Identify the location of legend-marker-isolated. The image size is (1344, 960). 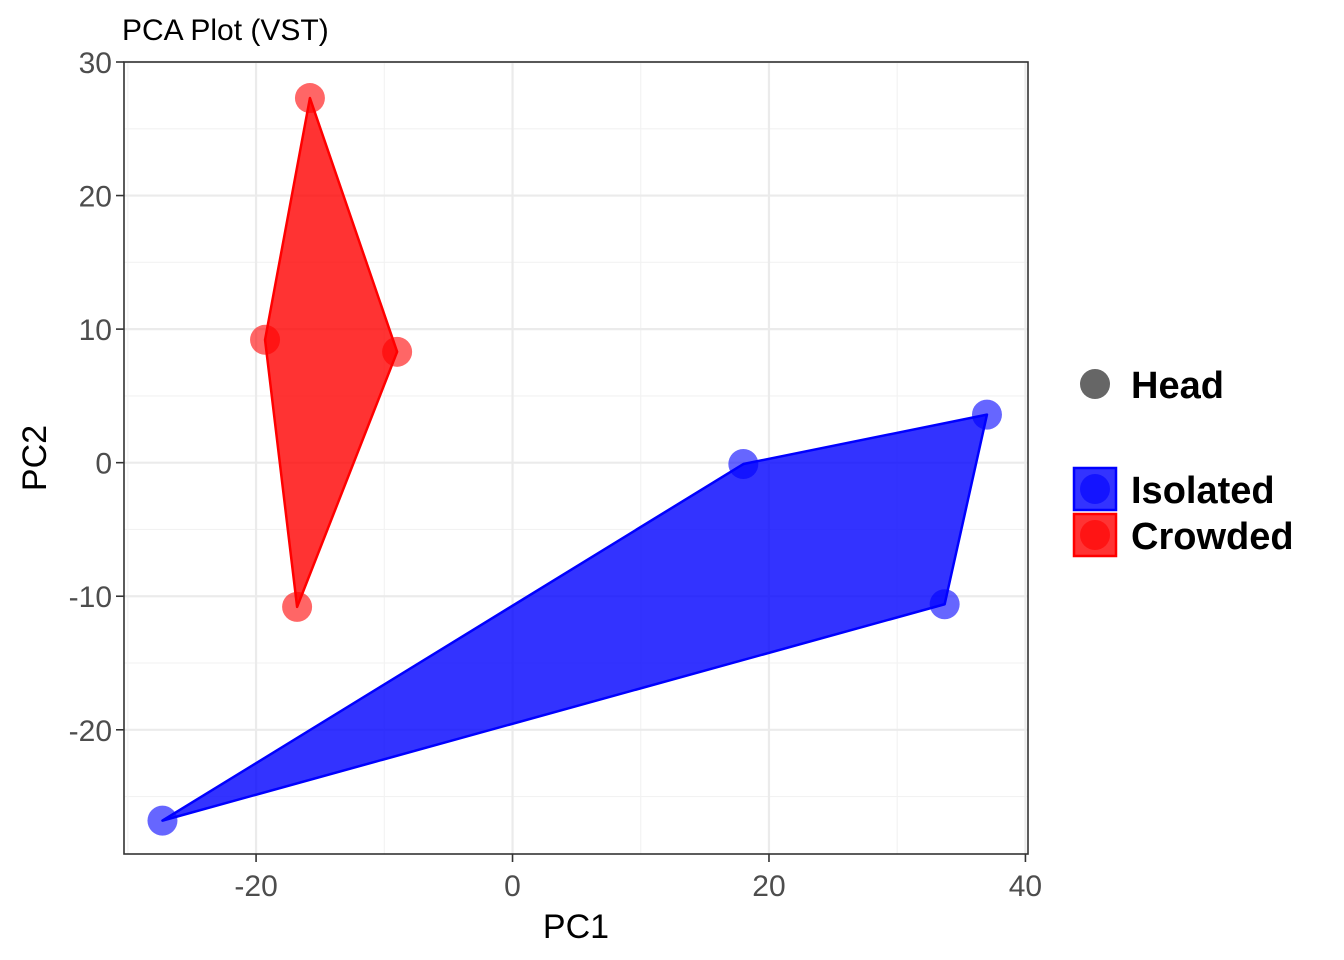
(1095, 489).